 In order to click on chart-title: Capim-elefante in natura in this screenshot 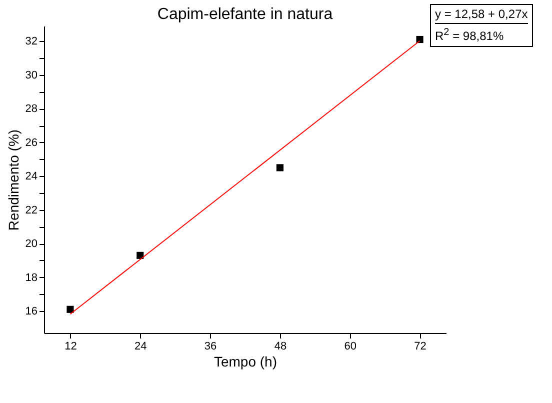, I will do `click(245, 14)`.